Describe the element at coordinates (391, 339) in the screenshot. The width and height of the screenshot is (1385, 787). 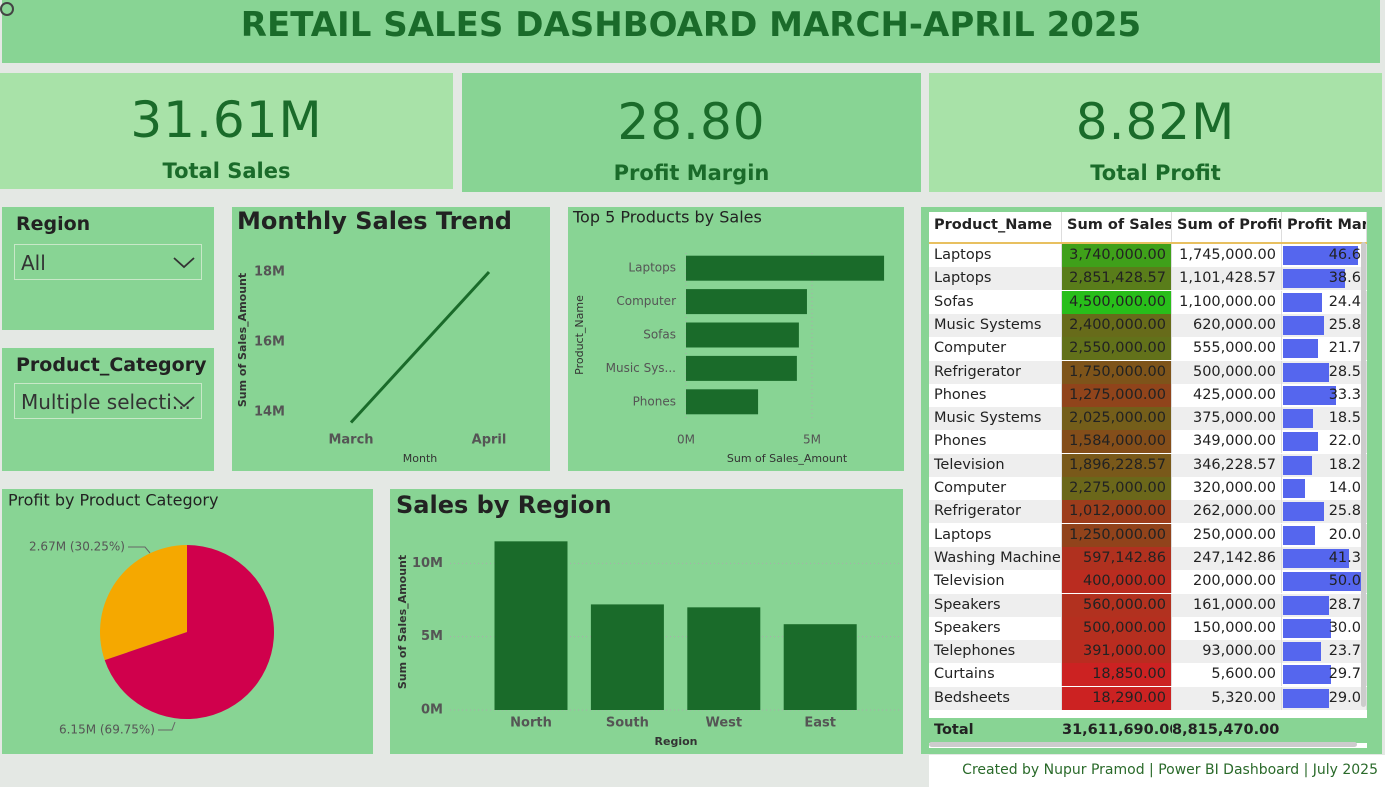
I see `chart-panel` at that location.